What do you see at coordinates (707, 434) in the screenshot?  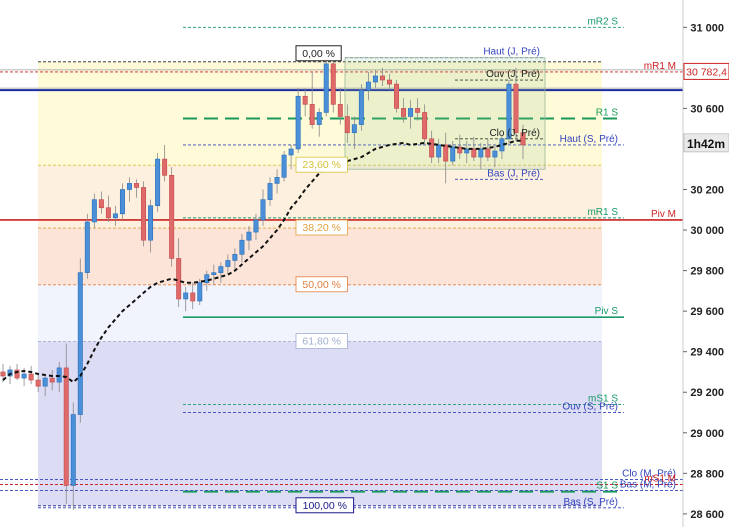 I see `axis-tick-label: 29 000` at bounding box center [707, 434].